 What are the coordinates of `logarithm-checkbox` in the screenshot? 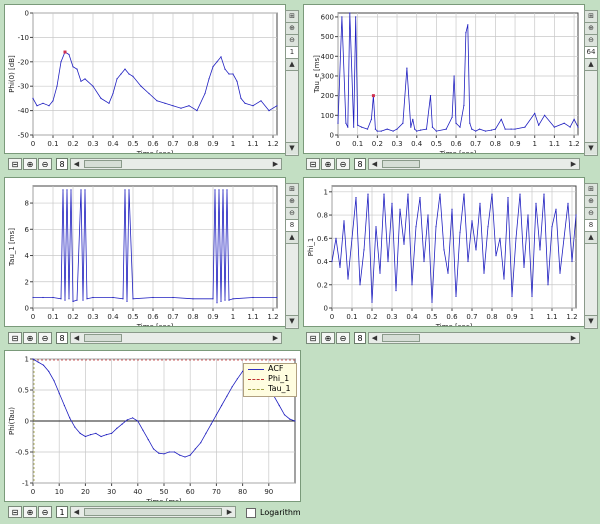 It's located at (251, 513).